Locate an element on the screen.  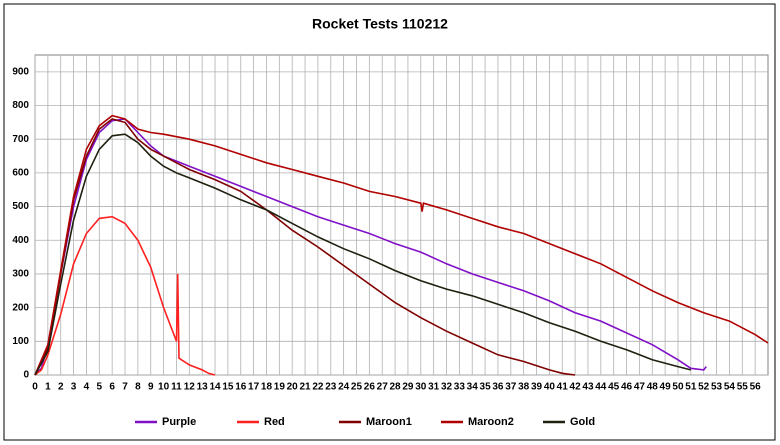
x-tick-label: 56 is located at coordinates (756, 387).